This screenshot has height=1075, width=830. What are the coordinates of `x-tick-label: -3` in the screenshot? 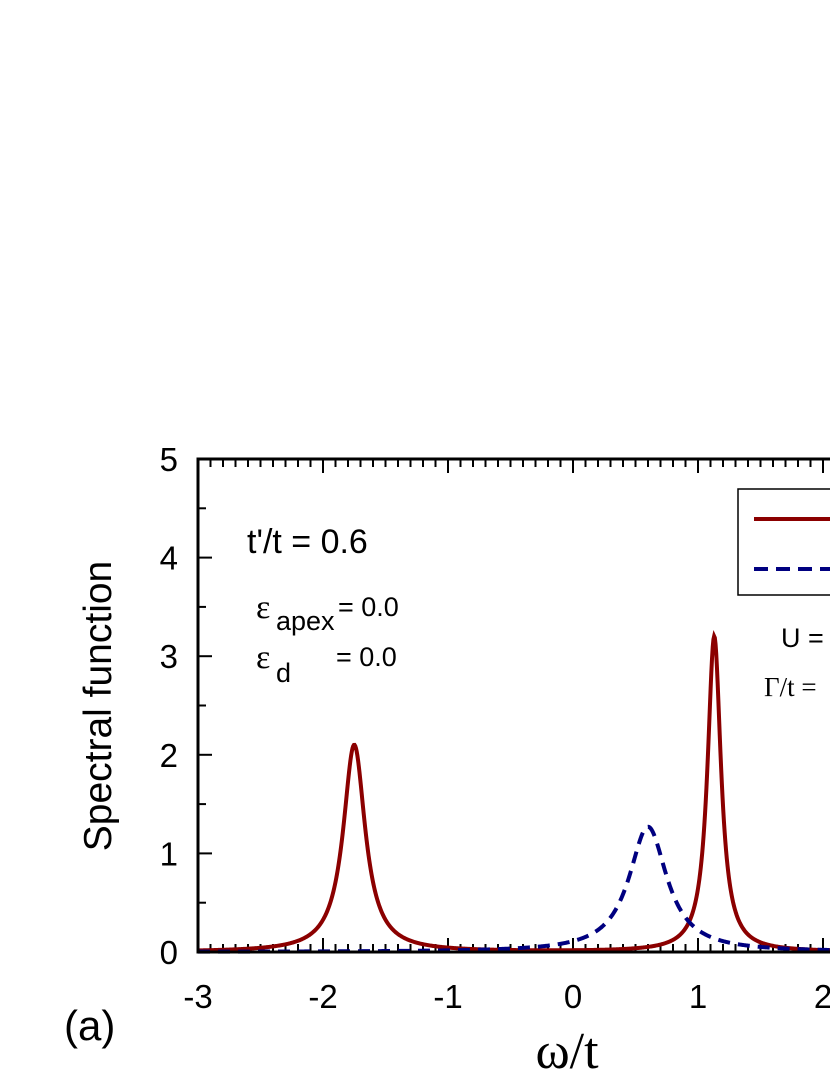 It's located at (197, 996).